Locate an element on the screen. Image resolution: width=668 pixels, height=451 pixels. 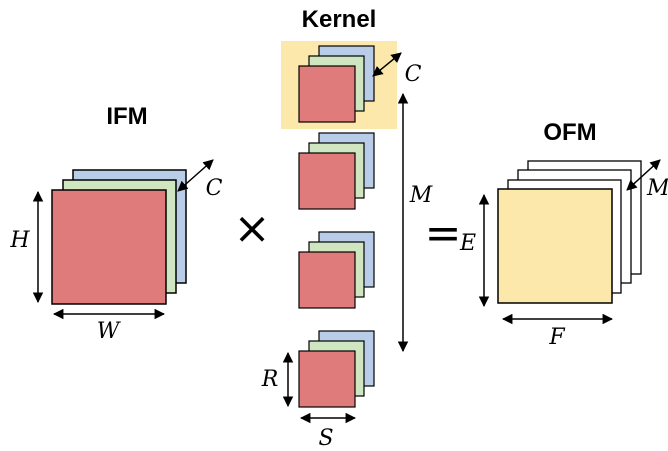
kernel-channel-label: C is located at coordinates (413, 74).